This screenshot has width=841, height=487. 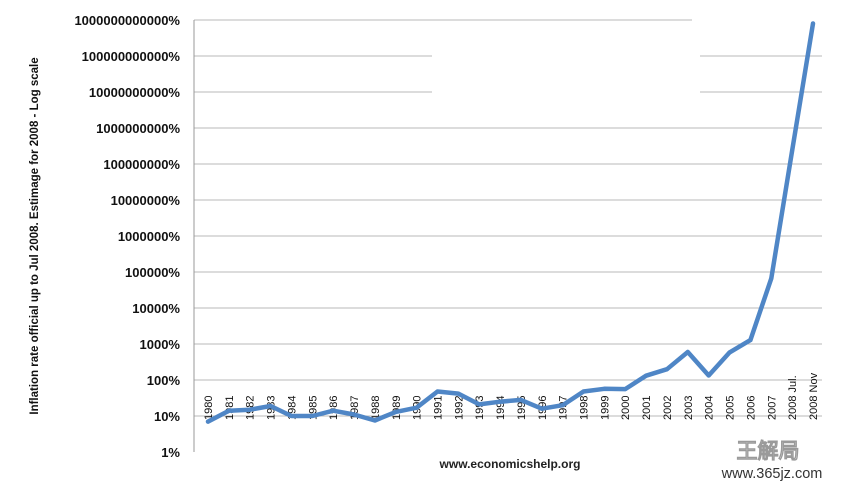 What do you see at coordinates (768, 451) in the screenshot?
I see `watermark-title: 王解局` at bounding box center [768, 451].